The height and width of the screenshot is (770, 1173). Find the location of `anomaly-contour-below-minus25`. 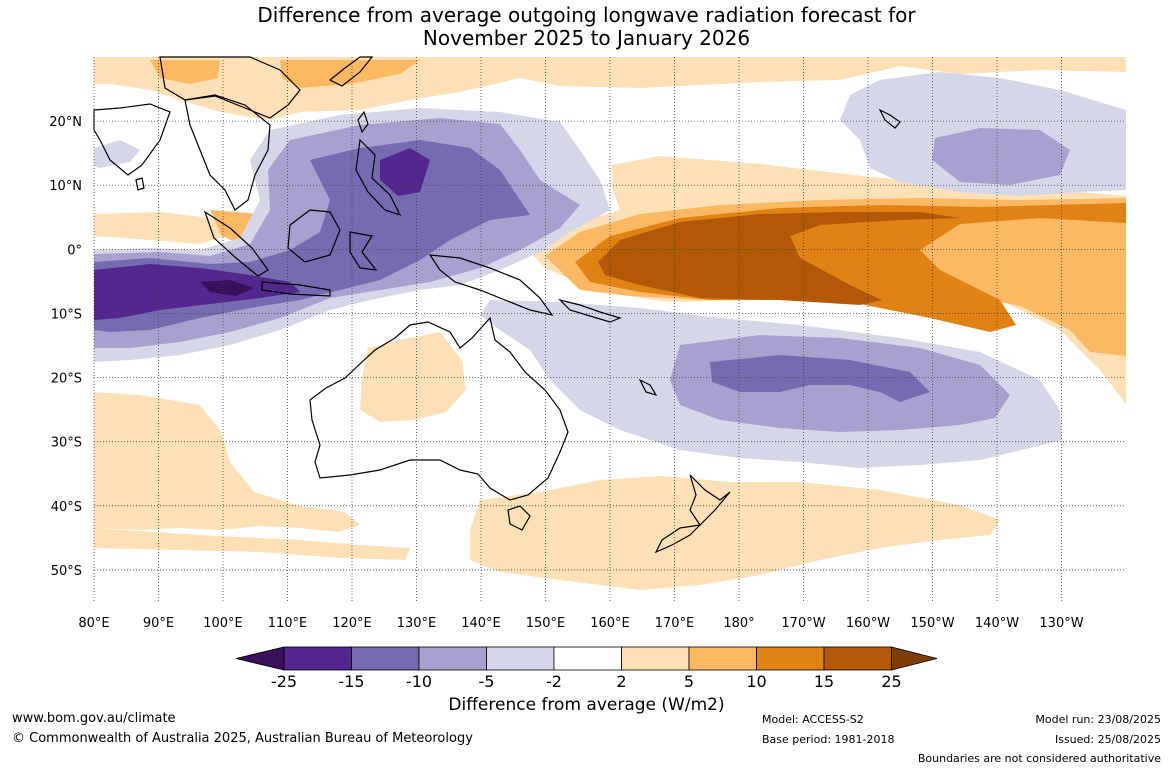

anomaly-contour-below-minus25 is located at coordinates (227, 288).